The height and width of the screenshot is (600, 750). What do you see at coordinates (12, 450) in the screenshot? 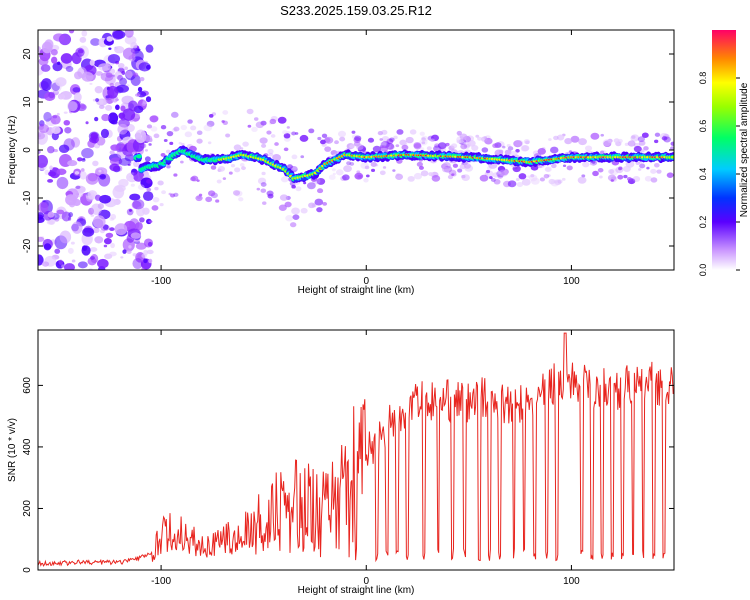
I see `snr-y-label: SNR (10 * v/v)` at bounding box center [12, 450].